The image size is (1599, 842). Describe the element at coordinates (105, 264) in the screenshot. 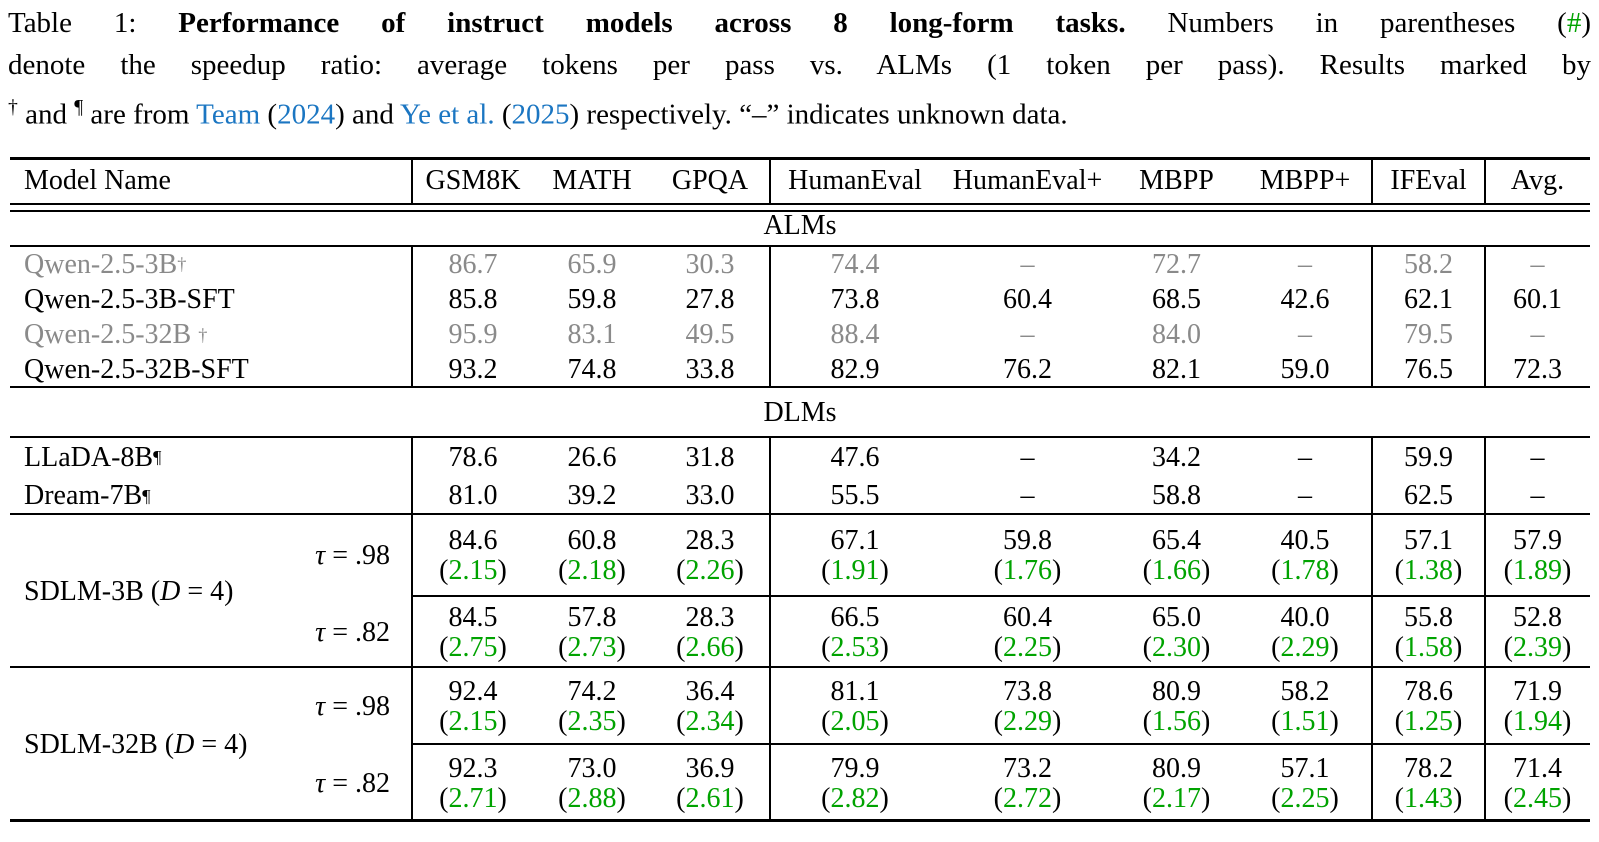

I see `model-name: Qwen-2.5-3B †` at that location.